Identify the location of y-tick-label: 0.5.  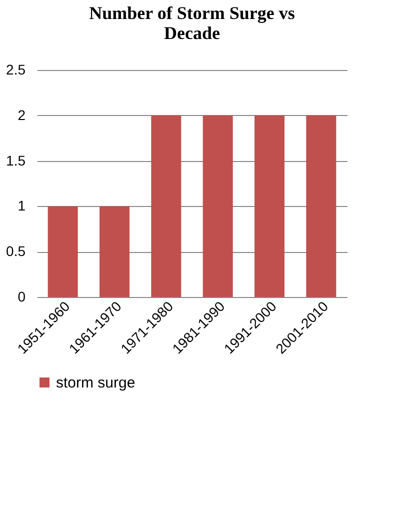
(16, 251).